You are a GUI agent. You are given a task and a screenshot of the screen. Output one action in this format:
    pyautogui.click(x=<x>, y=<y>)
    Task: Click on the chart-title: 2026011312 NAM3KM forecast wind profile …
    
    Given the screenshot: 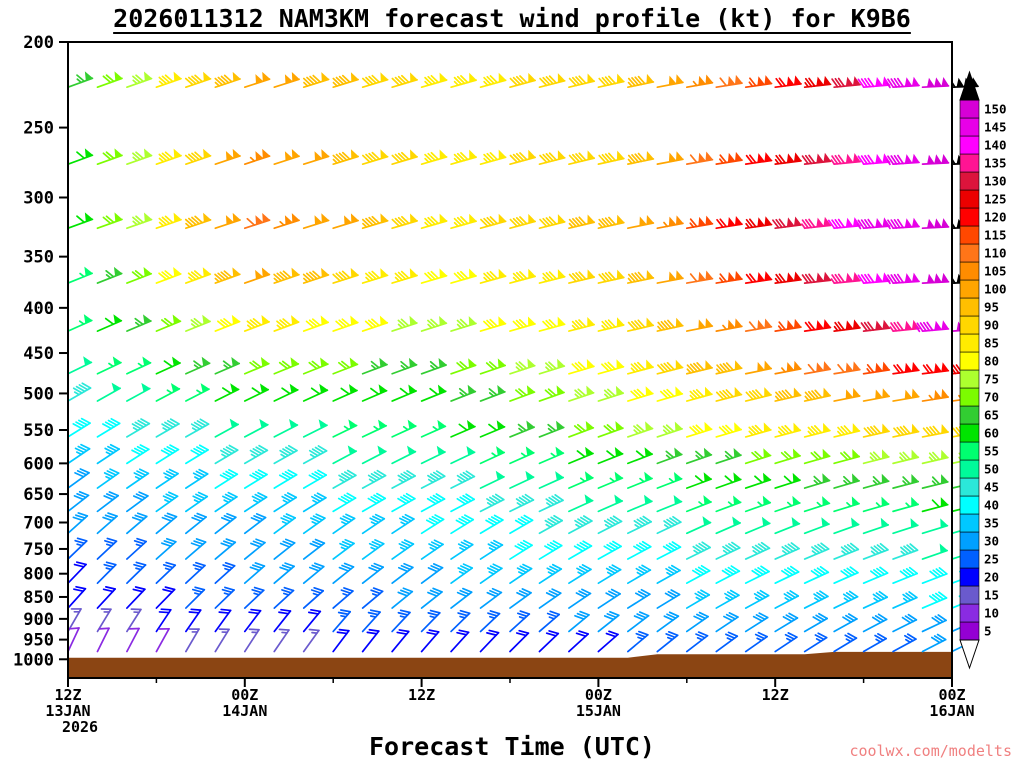 What is the action you would take?
    pyautogui.click(x=512, y=18)
    